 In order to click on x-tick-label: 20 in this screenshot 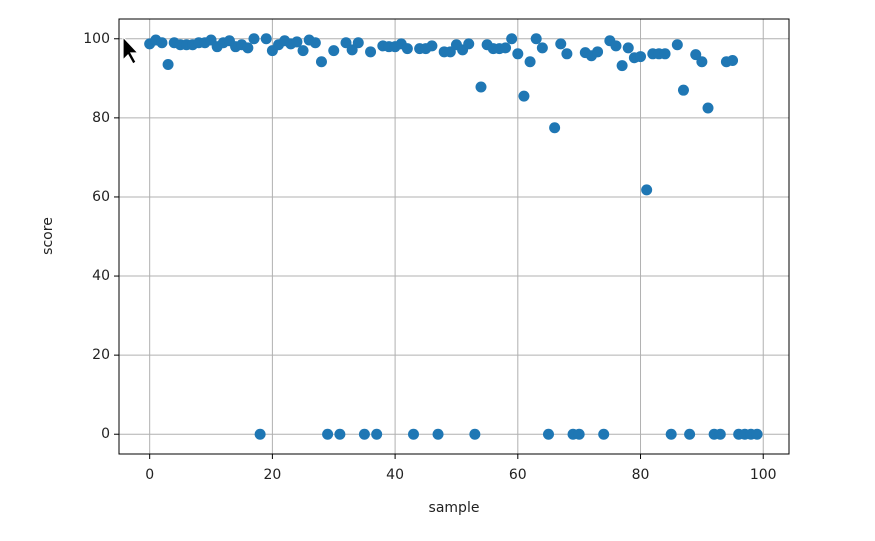, I will do `click(272, 475)`.